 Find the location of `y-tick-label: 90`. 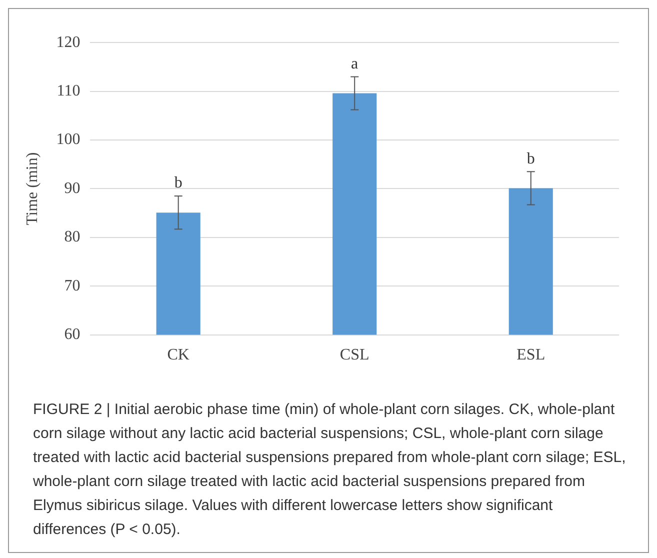

y-tick-label: 90 is located at coordinates (72, 188).